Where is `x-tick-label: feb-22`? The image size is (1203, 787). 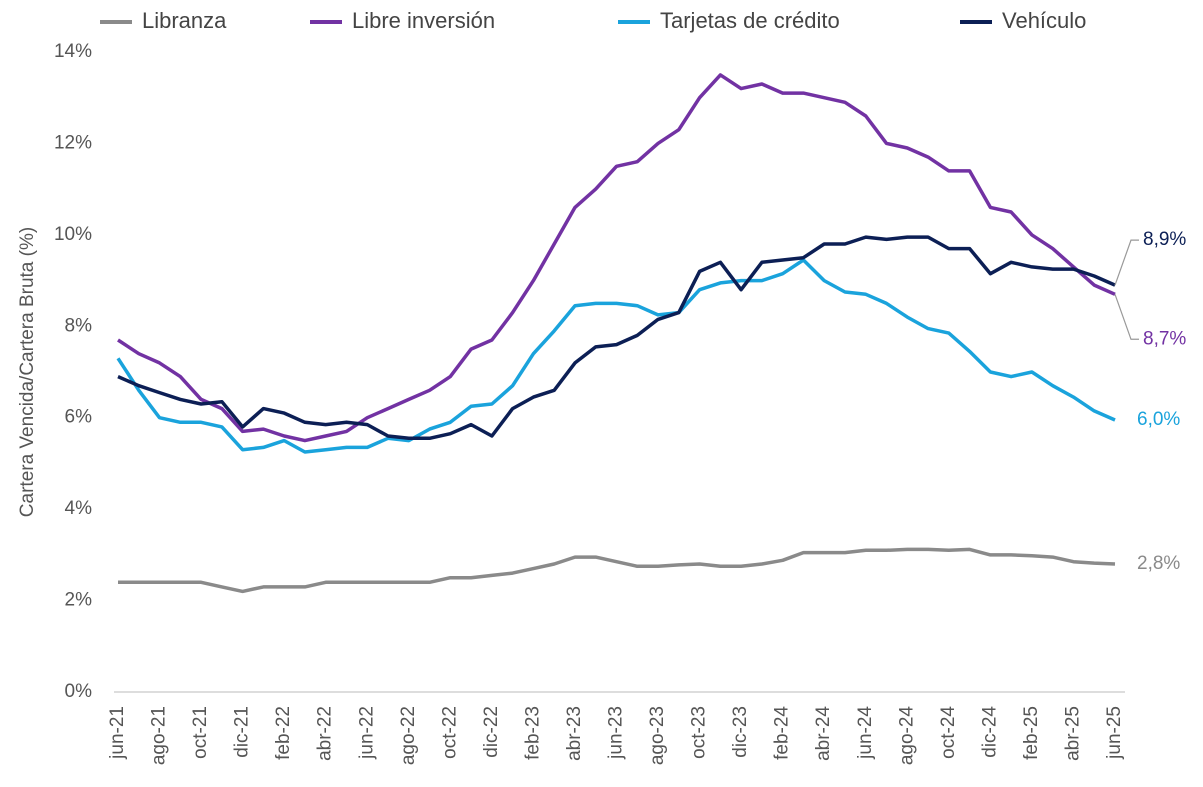
x-tick-label: feb-22 is located at coordinates (283, 733).